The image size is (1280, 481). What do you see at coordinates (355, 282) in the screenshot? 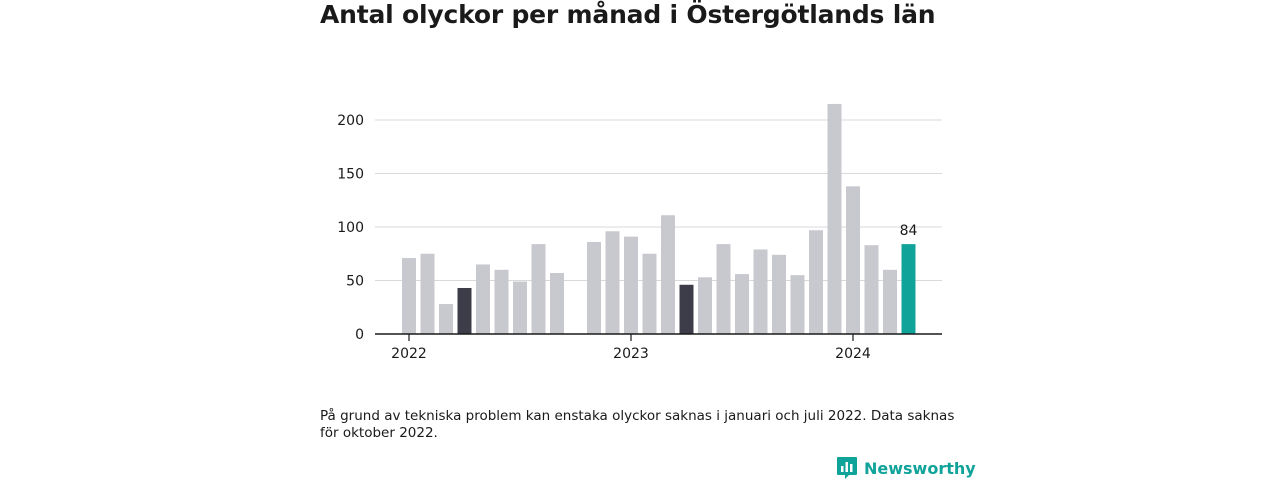
I see `y-tick-label: 50` at bounding box center [355, 282].